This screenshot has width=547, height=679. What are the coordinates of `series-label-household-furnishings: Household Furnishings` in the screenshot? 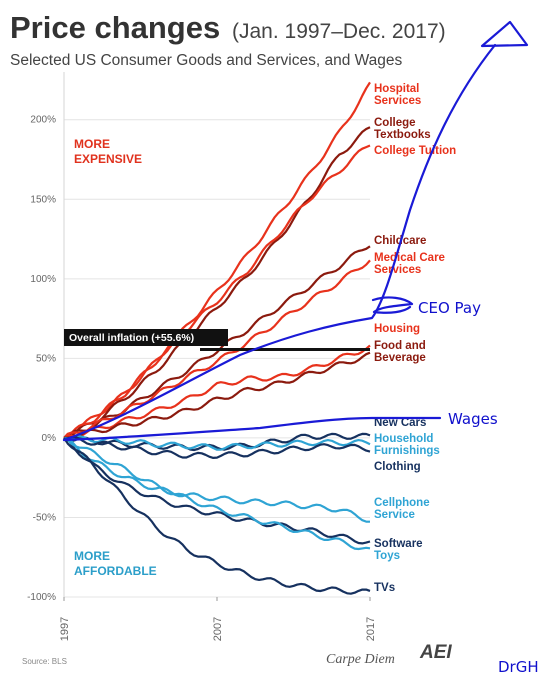 It's located at (407, 445).